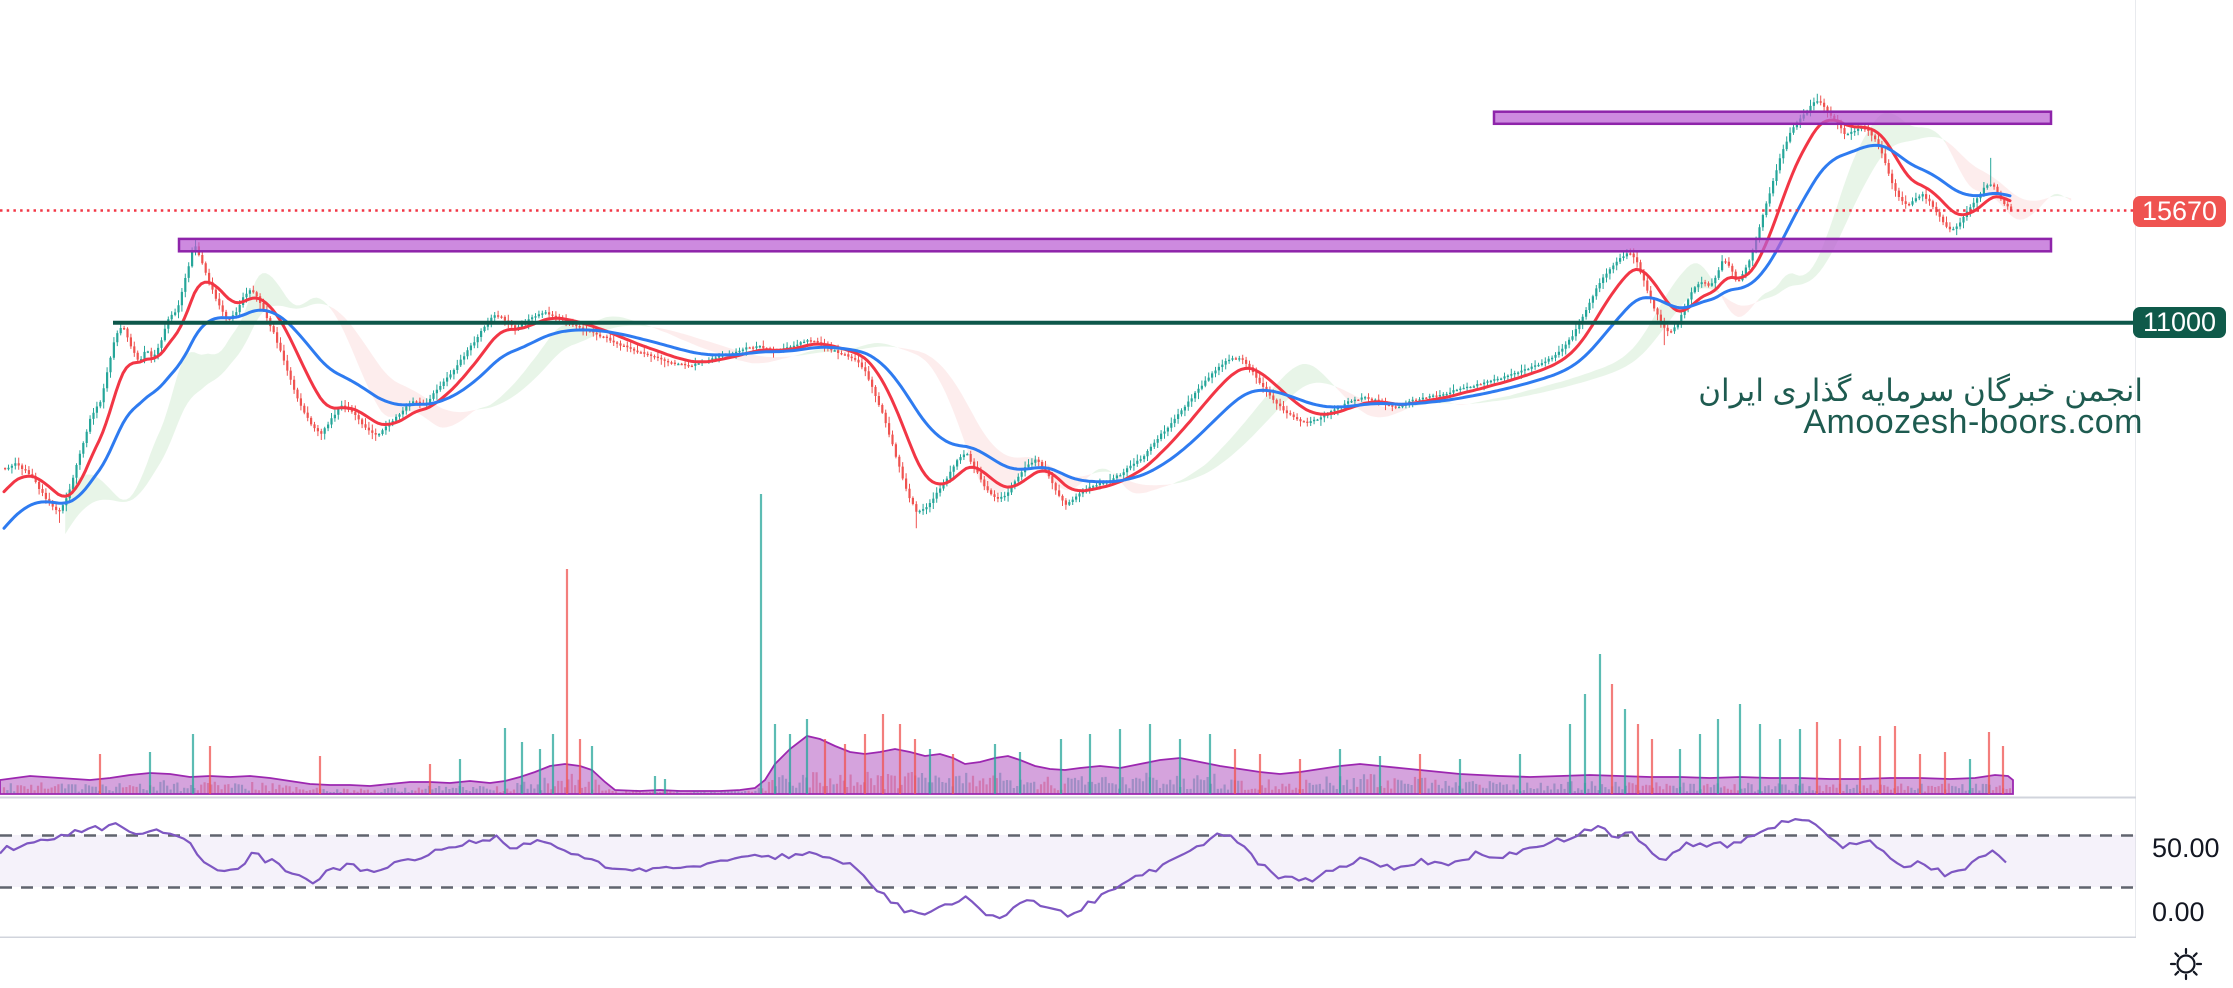 This screenshot has width=2233, height=988. I want to click on supply-zone-rectangles, so click(1115, 181).